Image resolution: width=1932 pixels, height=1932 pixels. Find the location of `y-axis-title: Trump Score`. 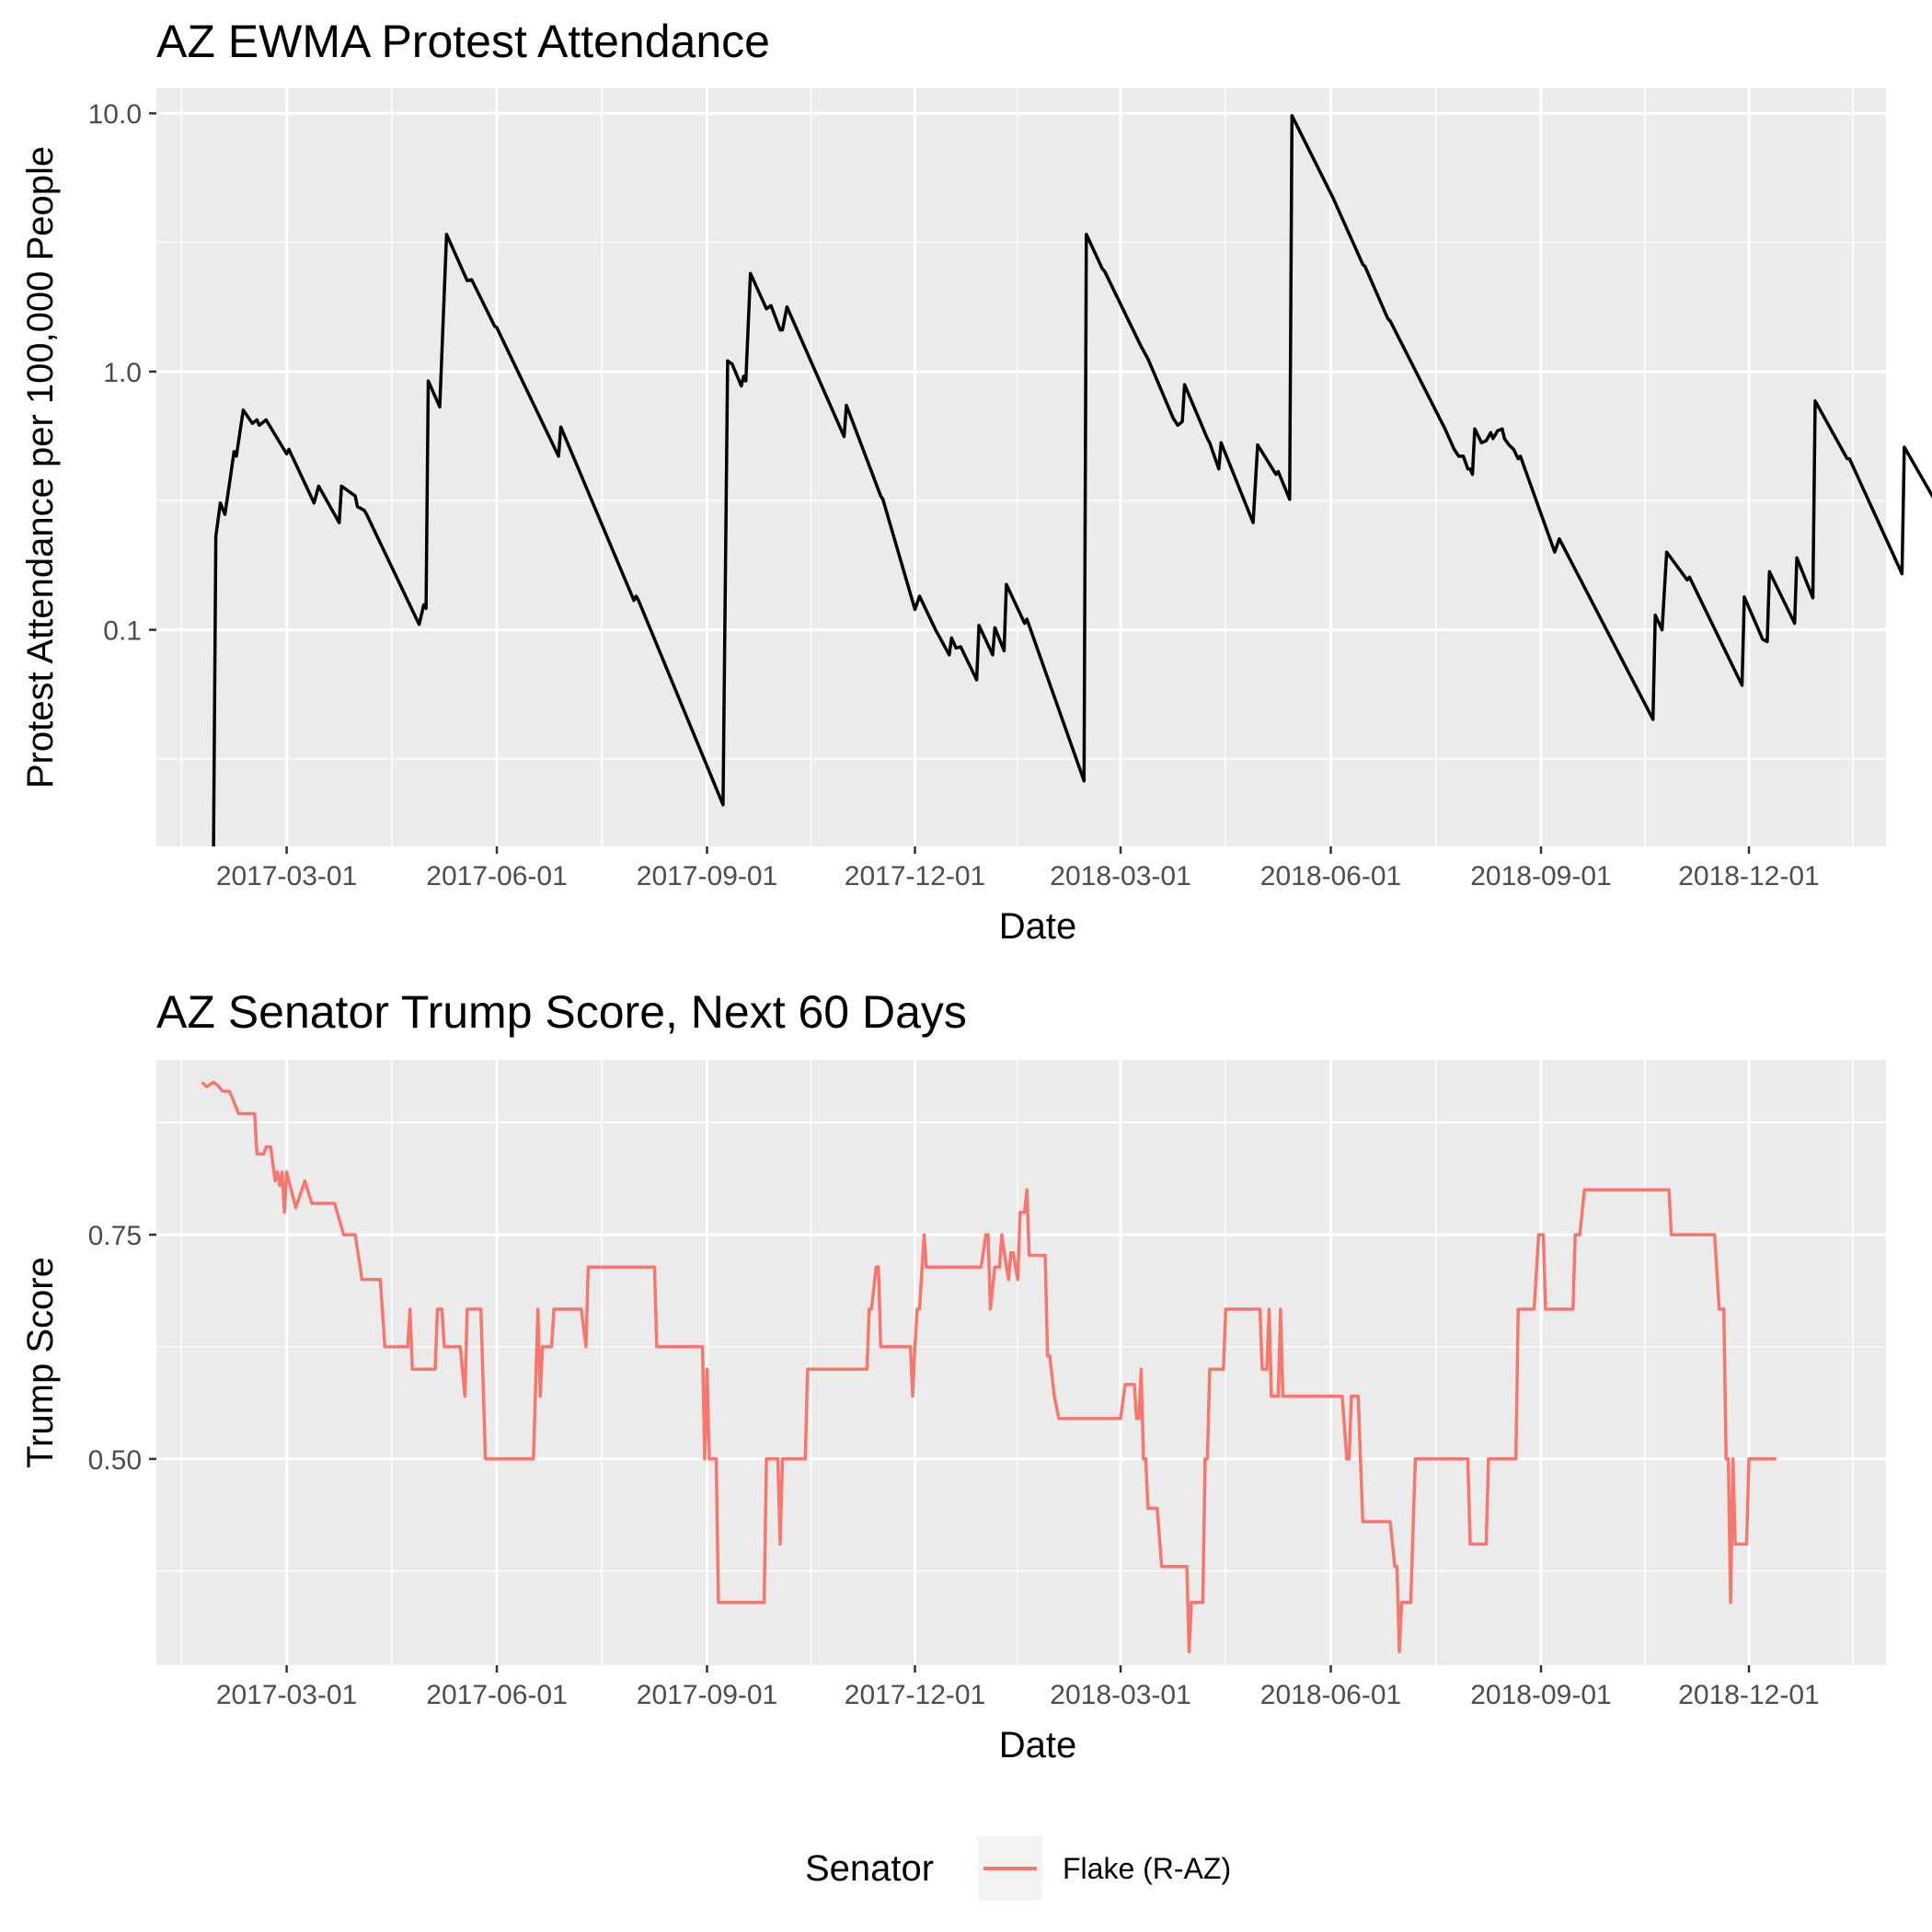

y-axis-title: Trump Score is located at coordinates (40, 1362).